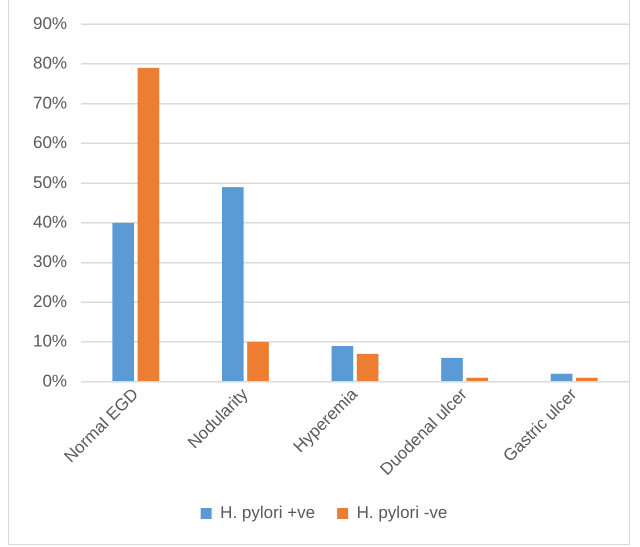 Image resolution: width=640 pixels, height=547 pixels. What do you see at coordinates (50, 63) in the screenshot?
I see `y-tick-label: 80%` at bounding box center [50, 63].